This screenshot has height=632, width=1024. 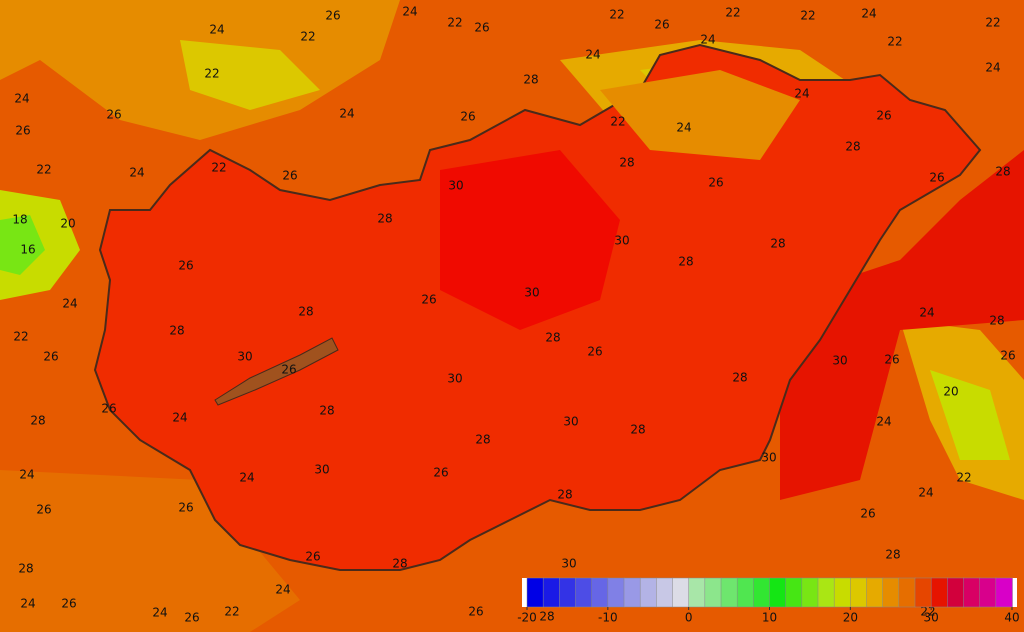 What do you see at coordinates (931, 618) in the screenshot?
I see `colorbar-tick-label: 30` at bounding box center [931, 618].